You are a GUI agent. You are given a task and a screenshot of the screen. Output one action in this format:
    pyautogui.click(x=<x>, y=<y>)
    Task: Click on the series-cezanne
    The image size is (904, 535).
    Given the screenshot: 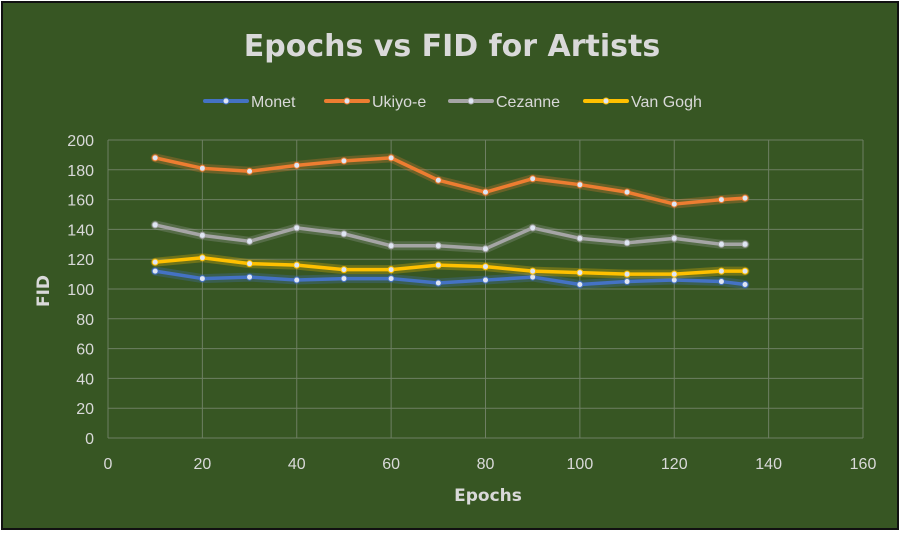 What is the action you would take?
    pyautogui.click(x=450, y=237)
    